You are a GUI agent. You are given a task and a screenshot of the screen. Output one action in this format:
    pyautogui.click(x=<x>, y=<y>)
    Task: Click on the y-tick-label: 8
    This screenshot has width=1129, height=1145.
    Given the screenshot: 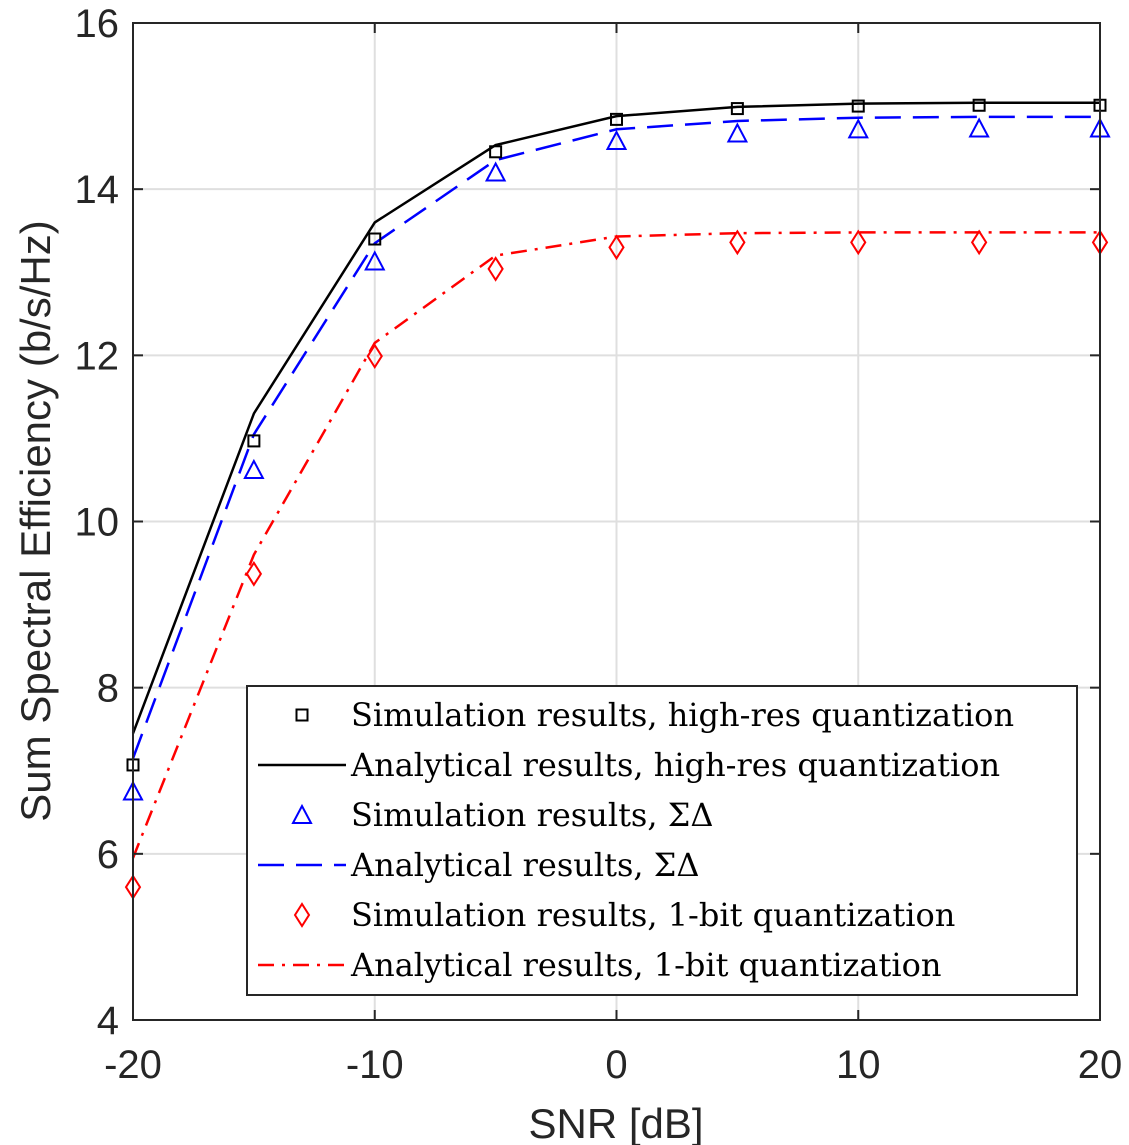 What is the action you would take?
    pyautogui.click(x=108, y=689)
    